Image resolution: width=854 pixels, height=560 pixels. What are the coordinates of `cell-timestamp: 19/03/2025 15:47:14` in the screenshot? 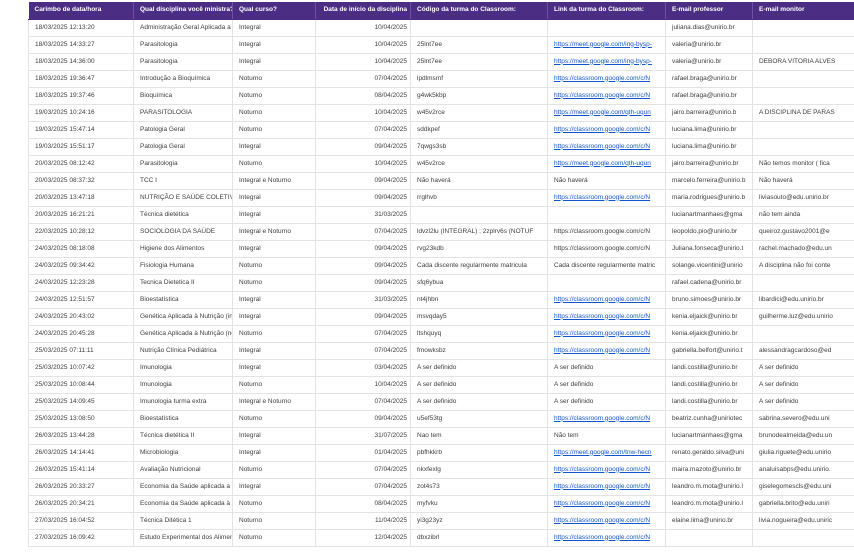 It's located at (81, 130).